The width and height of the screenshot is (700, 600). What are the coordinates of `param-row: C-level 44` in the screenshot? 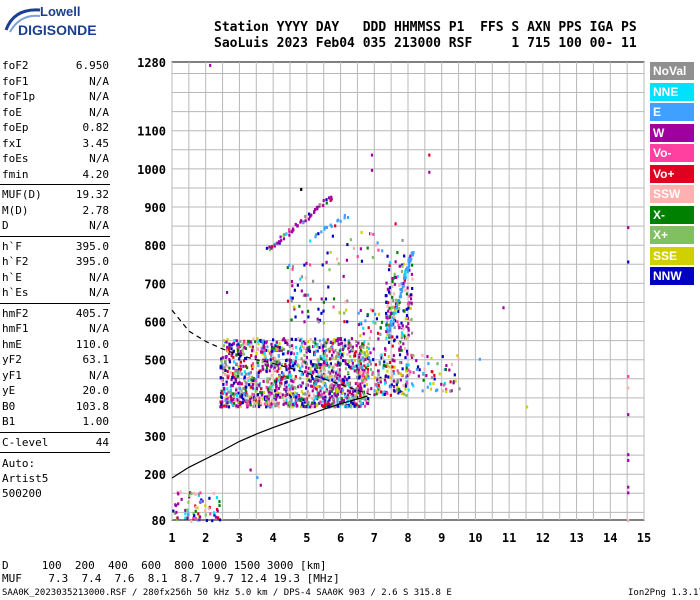 It's located at (55, 442).